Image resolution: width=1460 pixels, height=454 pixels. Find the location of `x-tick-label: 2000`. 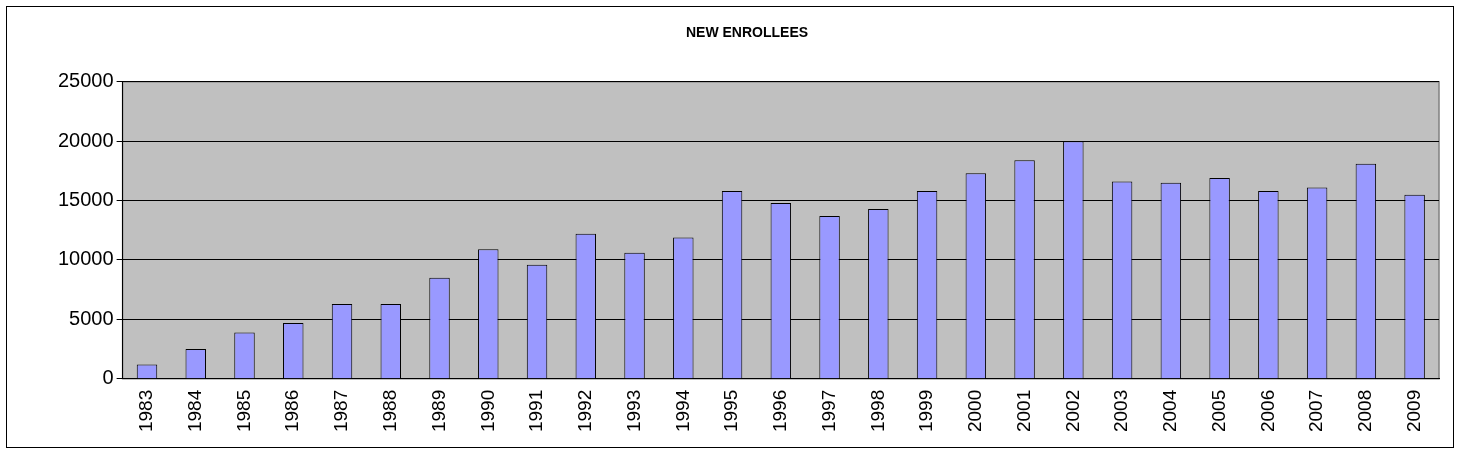

x-tick-label: 2000 is located at coordinates (975, 411).